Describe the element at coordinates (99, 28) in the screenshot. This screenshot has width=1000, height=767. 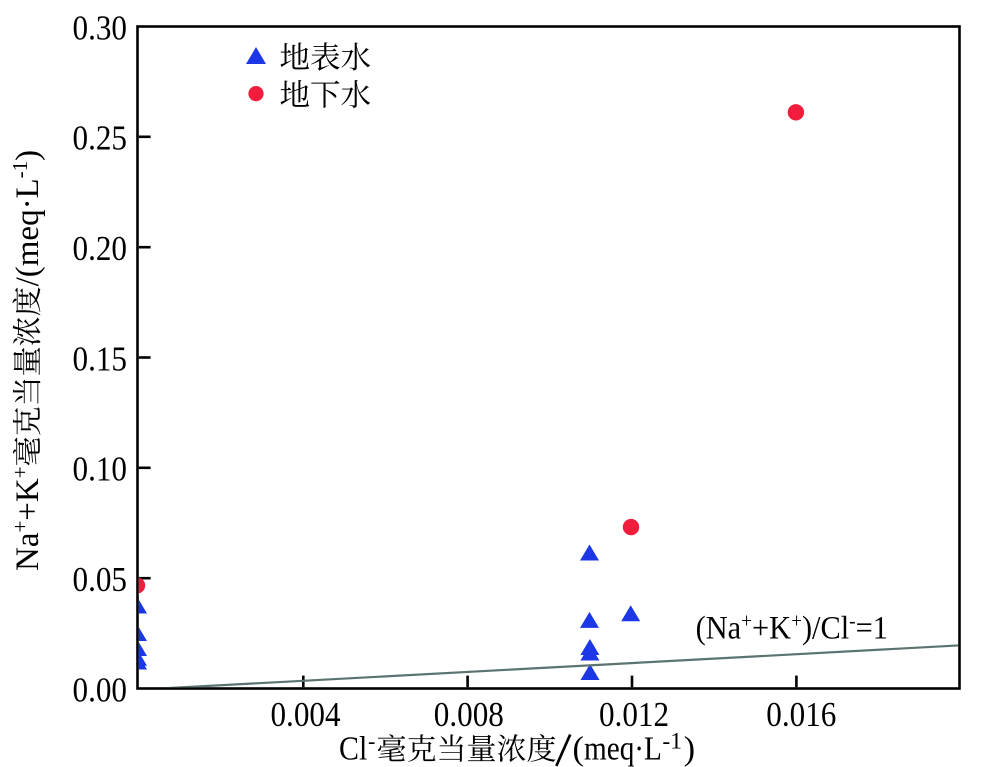
I see `svg-text: 0.30` at that location.